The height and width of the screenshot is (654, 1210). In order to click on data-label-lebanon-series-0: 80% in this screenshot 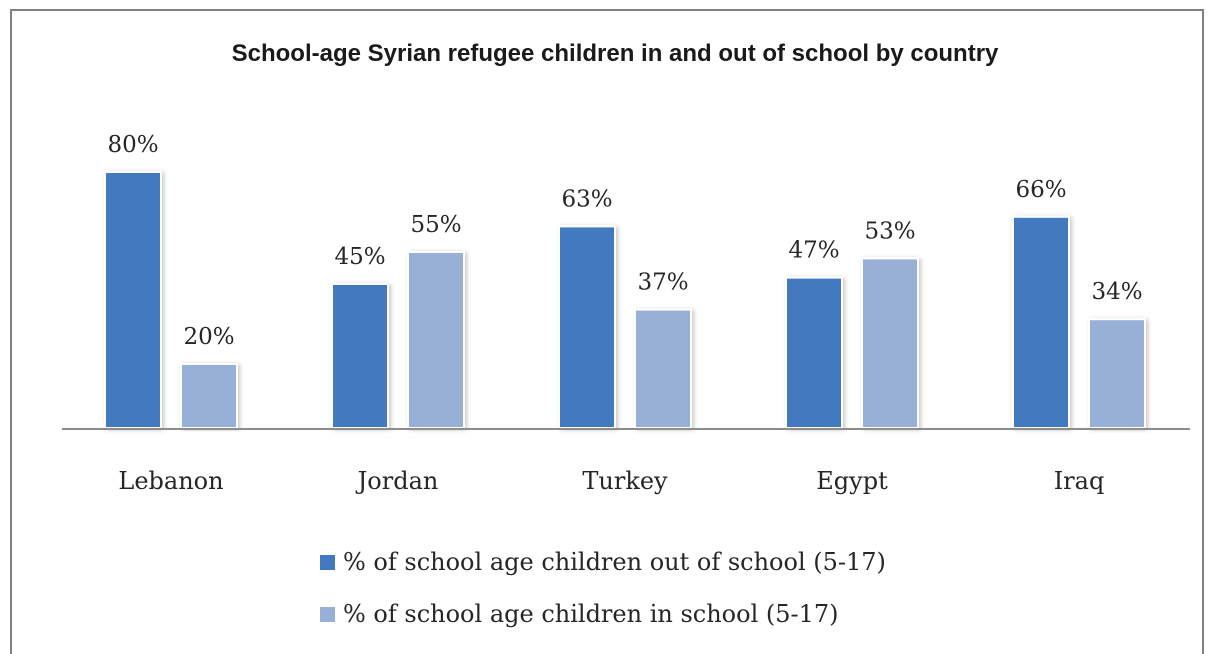, I will do `click(132, 145)`.